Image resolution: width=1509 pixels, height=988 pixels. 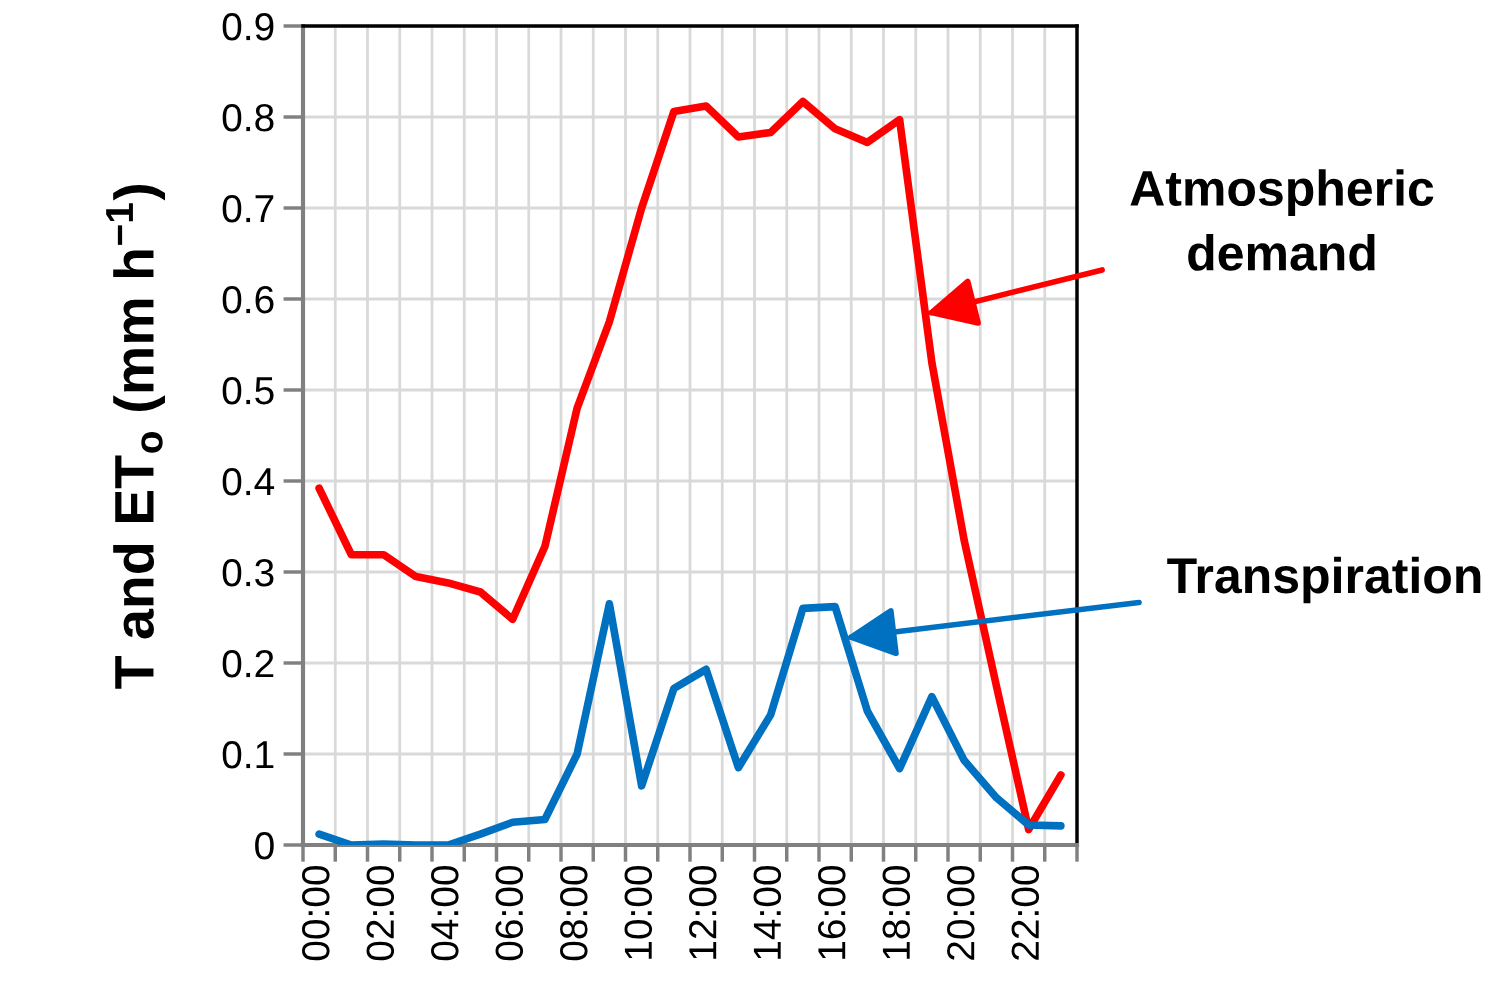 What do you see at coordinates (316, 913) in the screenshot?
I see `x-tick-label: 00:00` at bounding box center [316, 913].